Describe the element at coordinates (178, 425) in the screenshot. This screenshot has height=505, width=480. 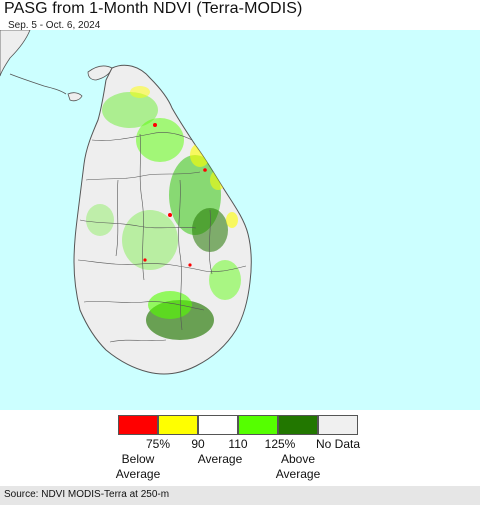
I see `legend-swatch-yellow` at that location.